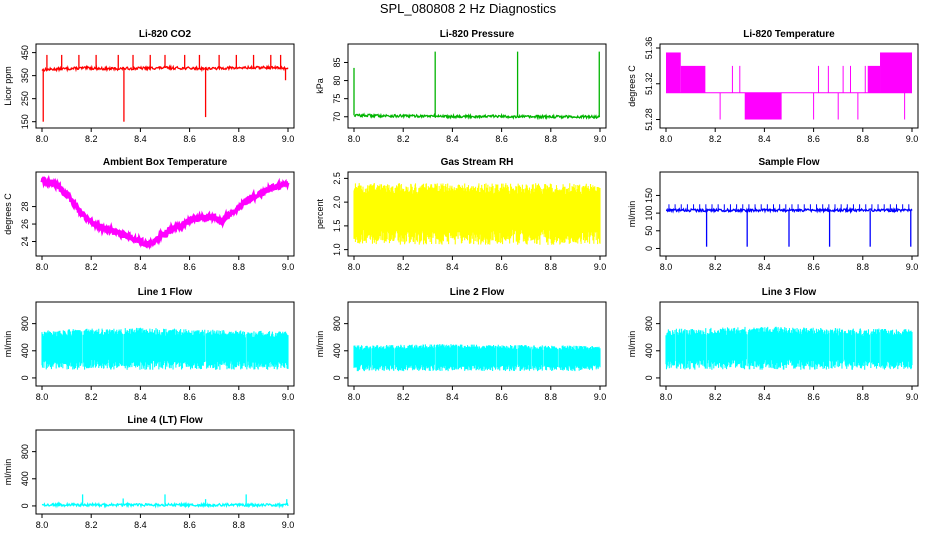 This screenshot has height=540, width=936. What do you see at coordinates (165, 420) in the screenshot?
I see `chart-title: Line 4 (LT) Flow` at bounding box center [165, 420].